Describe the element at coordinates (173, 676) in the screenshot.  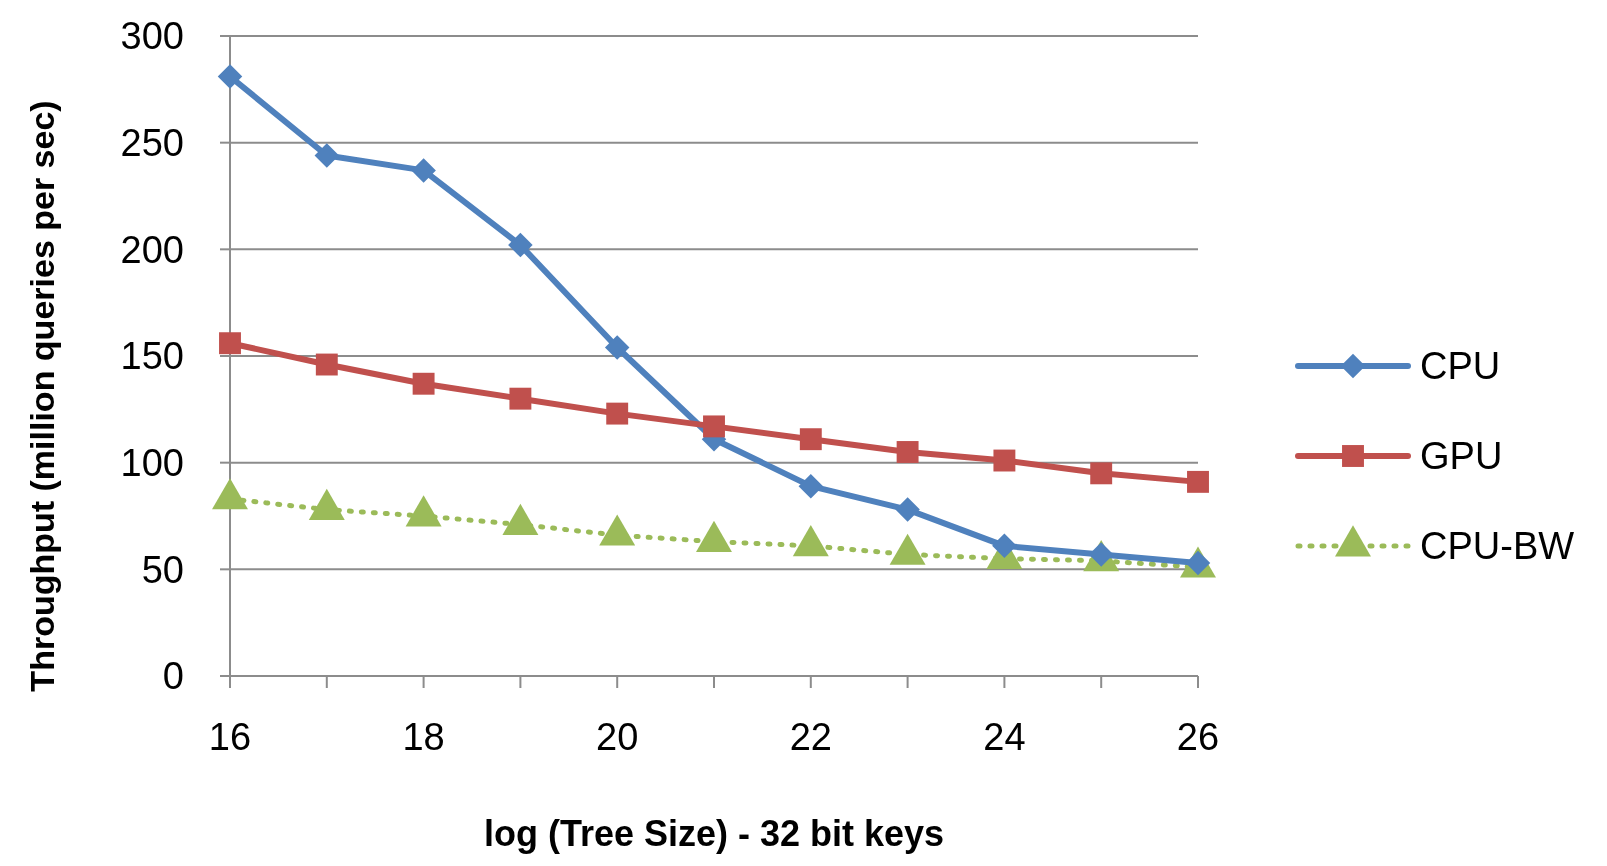
I see `y-tick-label: 0` at that location.